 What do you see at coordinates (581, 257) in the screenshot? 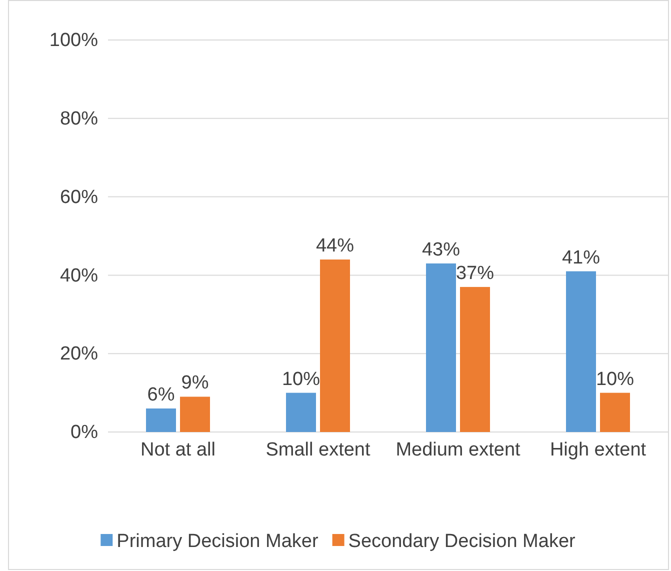
I see `data-label: 41%` at bounding box center [581, 257].